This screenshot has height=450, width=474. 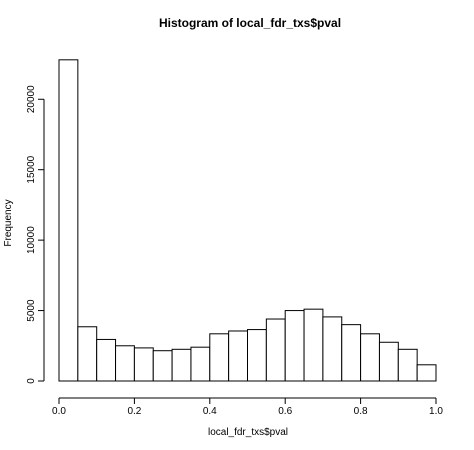 I want to click on y-axis: 0 5000 10000 15000 20000, so click(x=35, y=234).